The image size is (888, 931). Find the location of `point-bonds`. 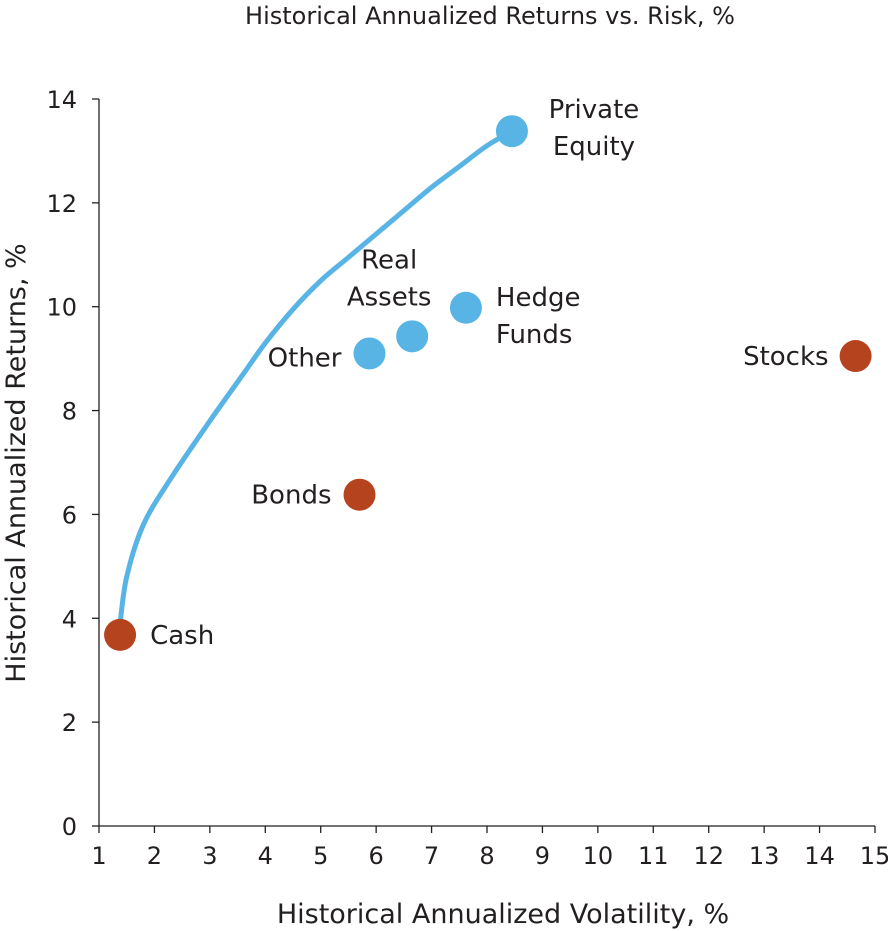

point-bonds is located at coordinates (359, 494).